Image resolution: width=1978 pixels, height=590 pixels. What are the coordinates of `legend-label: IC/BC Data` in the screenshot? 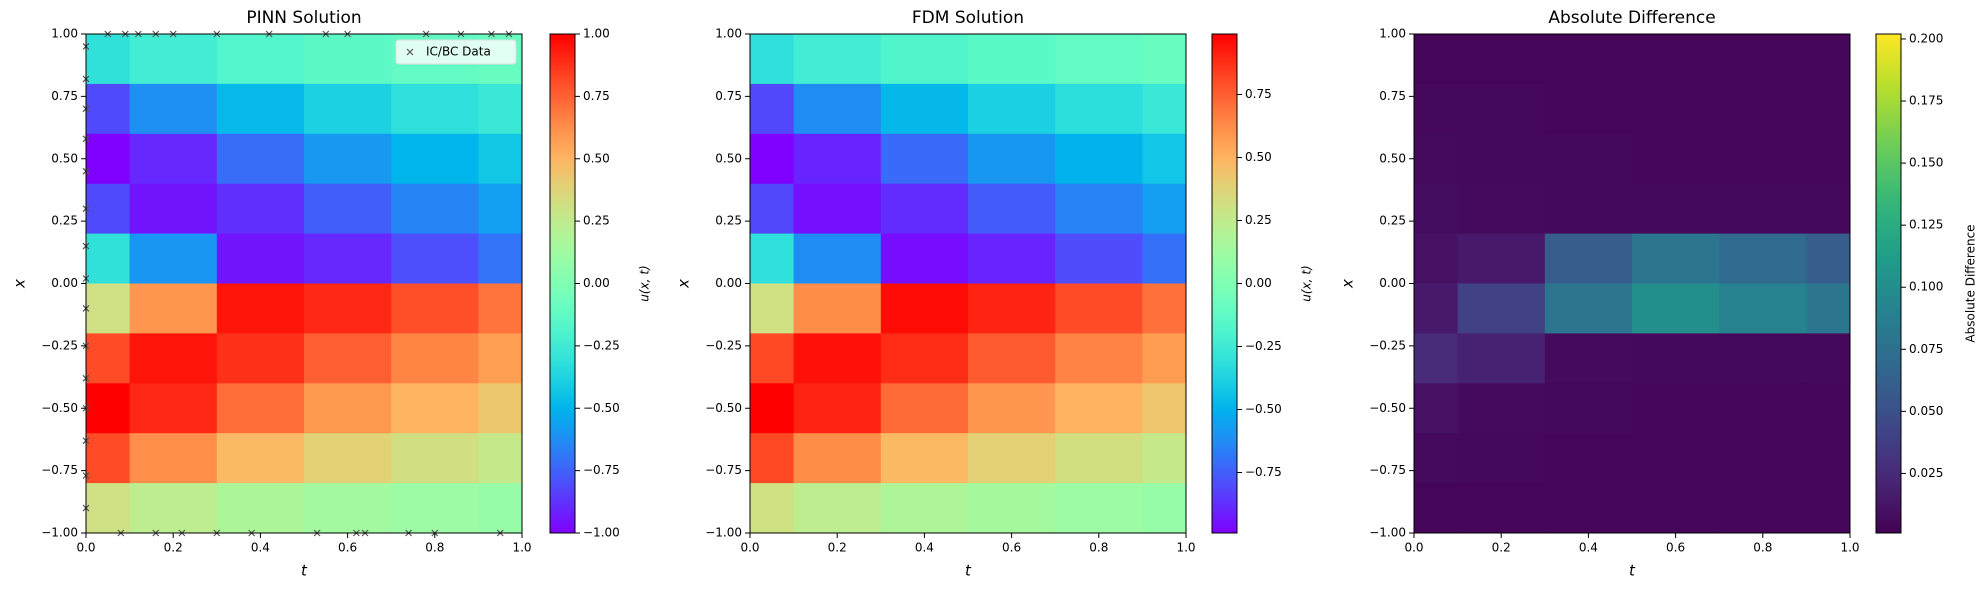 It's located at (458, 52).